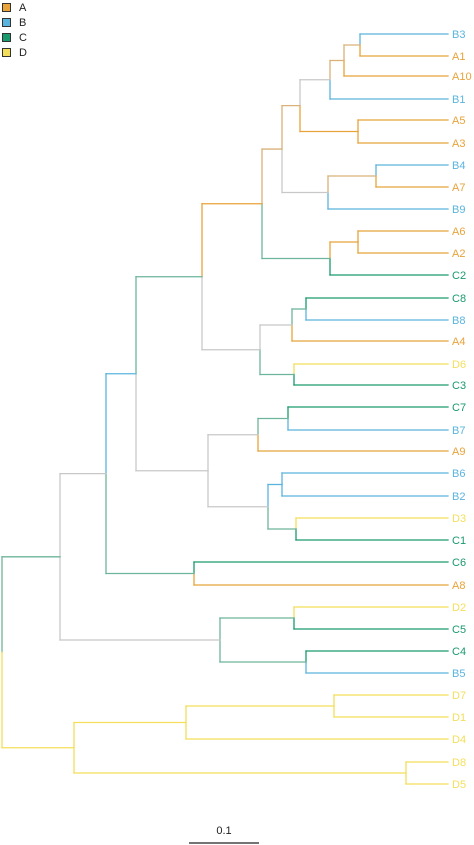 This screenshot has width=474, height=845. Describe the element at coordinates (223, 831) in the screenshot. I see `scale-bar-label: 0.1` at that location.